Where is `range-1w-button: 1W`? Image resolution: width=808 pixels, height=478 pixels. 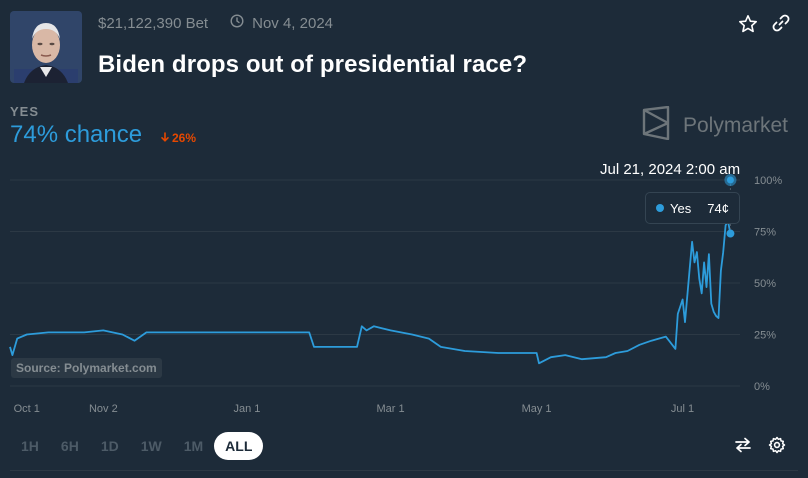
range-1w-button: 1W is located at coordinates (151, 446).